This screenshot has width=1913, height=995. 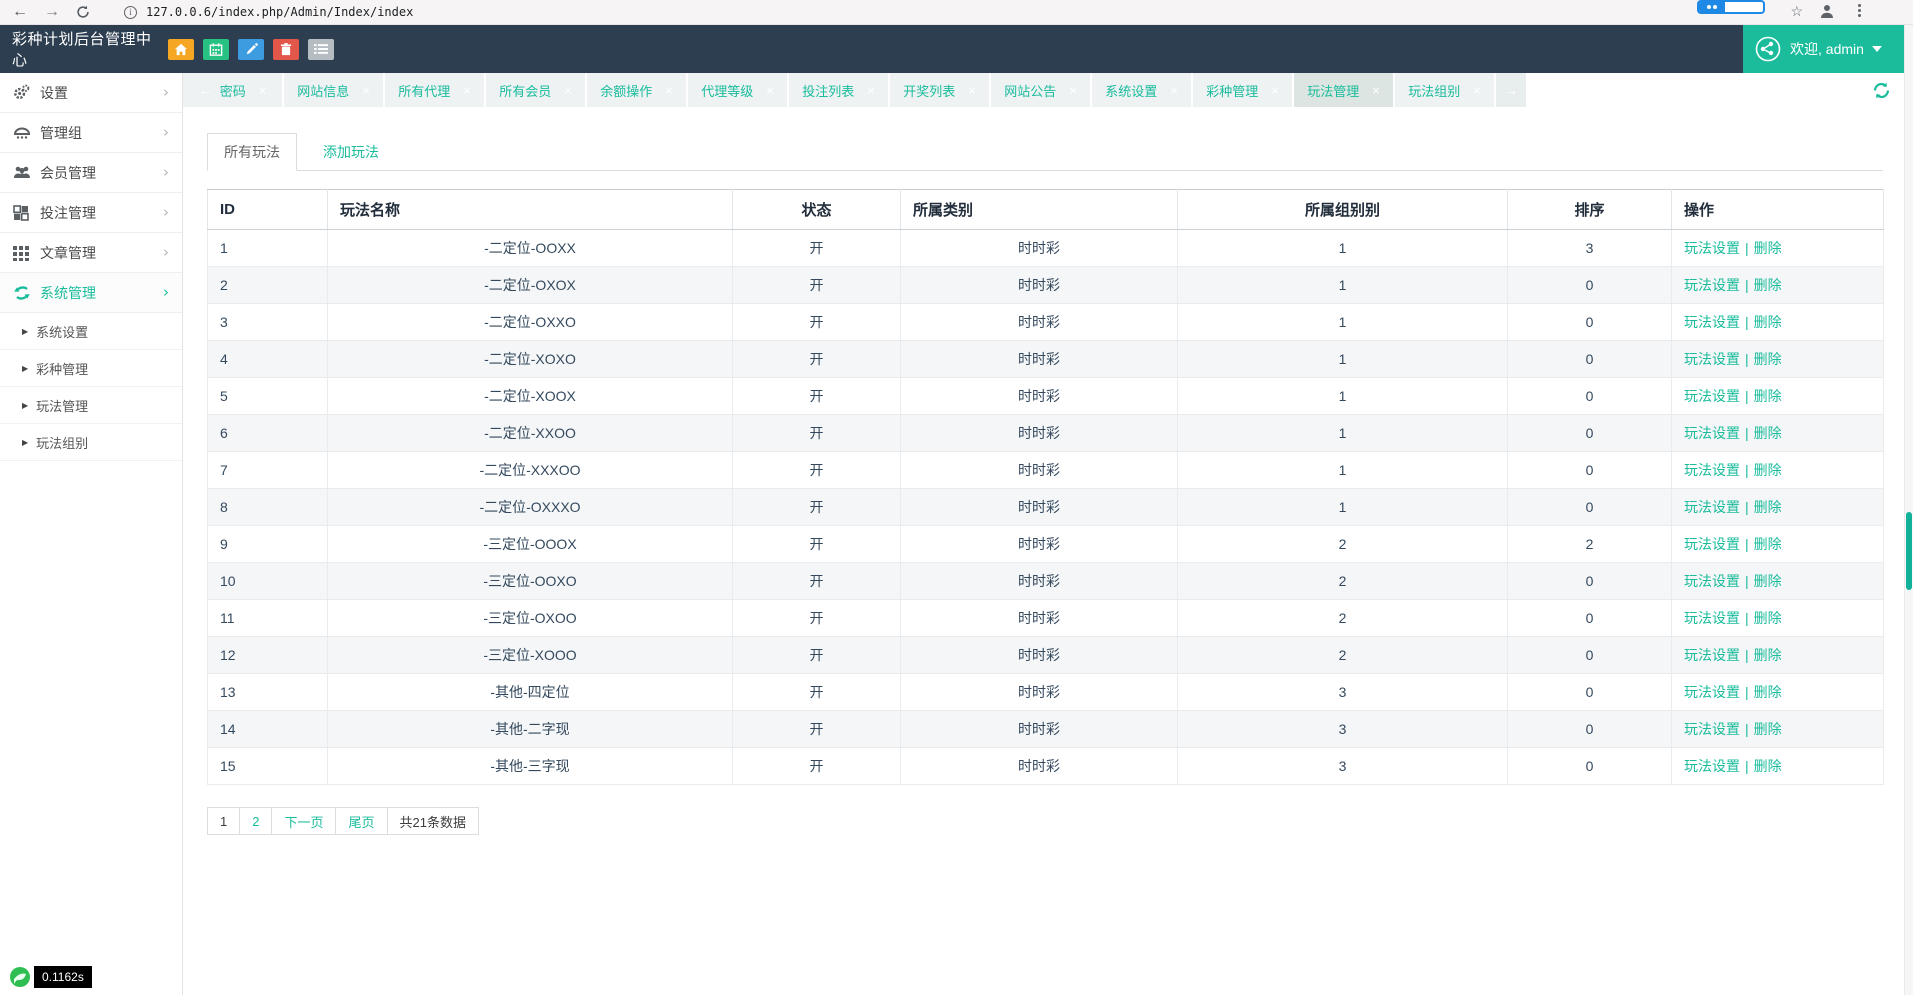 What do you see at coordinates (530, 544) in the screenshot?
I see `cell-play-name: -三定位-OOOX` at bounding box center [530, 544].